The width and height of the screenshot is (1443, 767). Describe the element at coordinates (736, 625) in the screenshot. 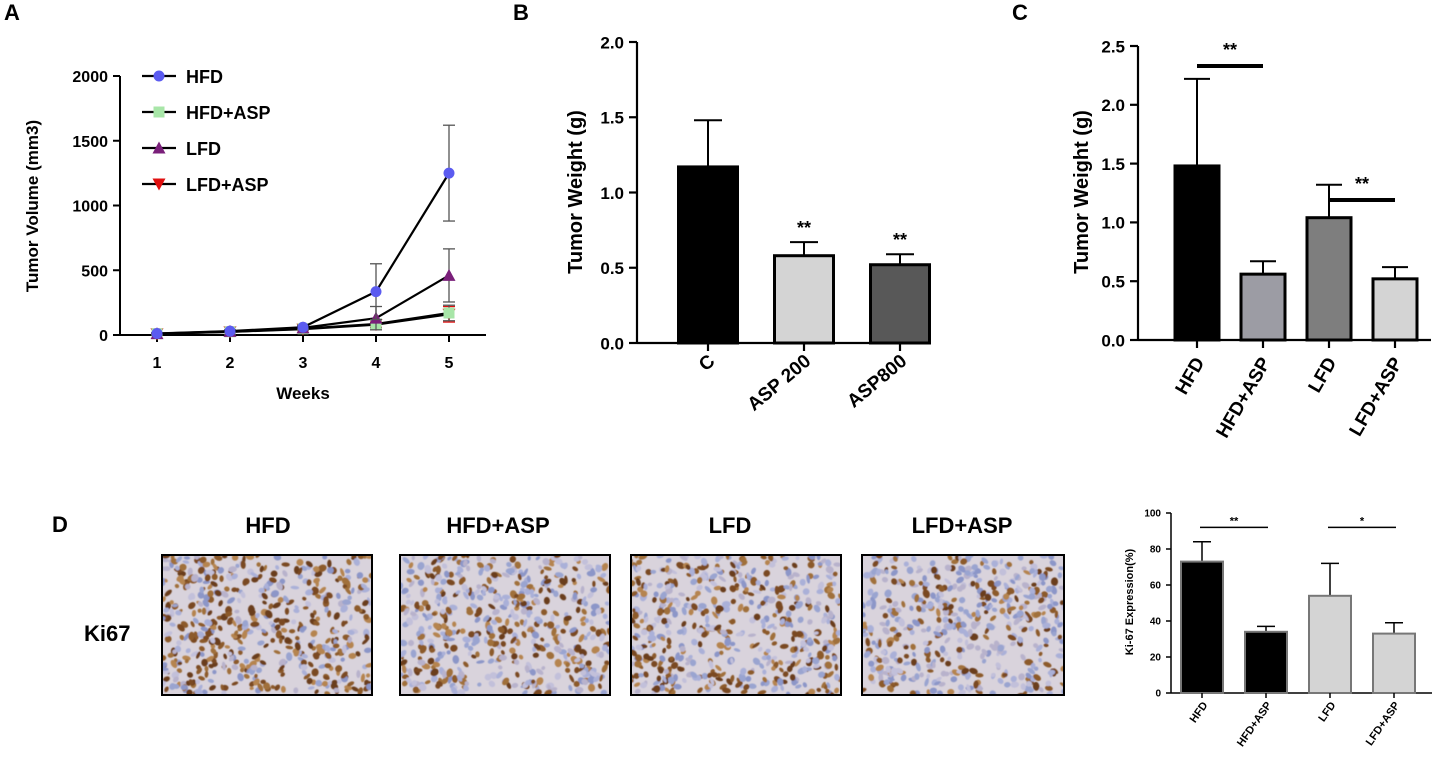

I see `image-cells` at that location.